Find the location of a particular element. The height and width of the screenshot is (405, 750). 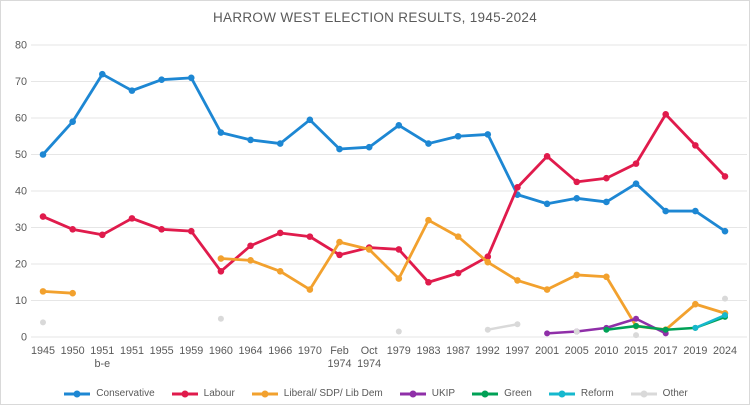

x-tick-label: 1951 is located at coordinates (102, 351).